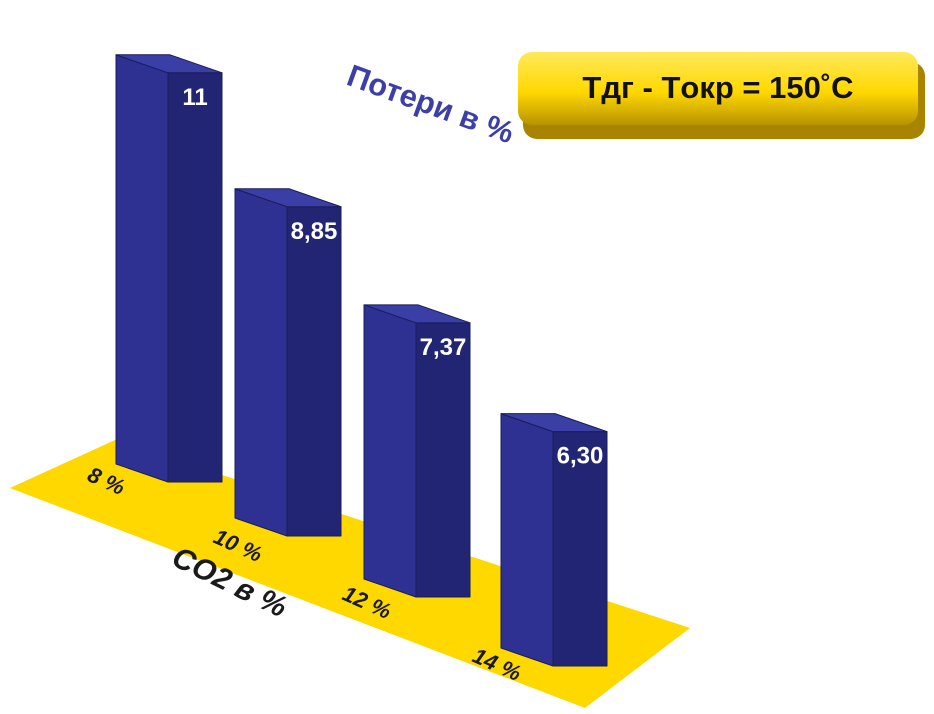  I want to click on formula-text: Tдг - Tокр = 150˚C, so click(717, 87).